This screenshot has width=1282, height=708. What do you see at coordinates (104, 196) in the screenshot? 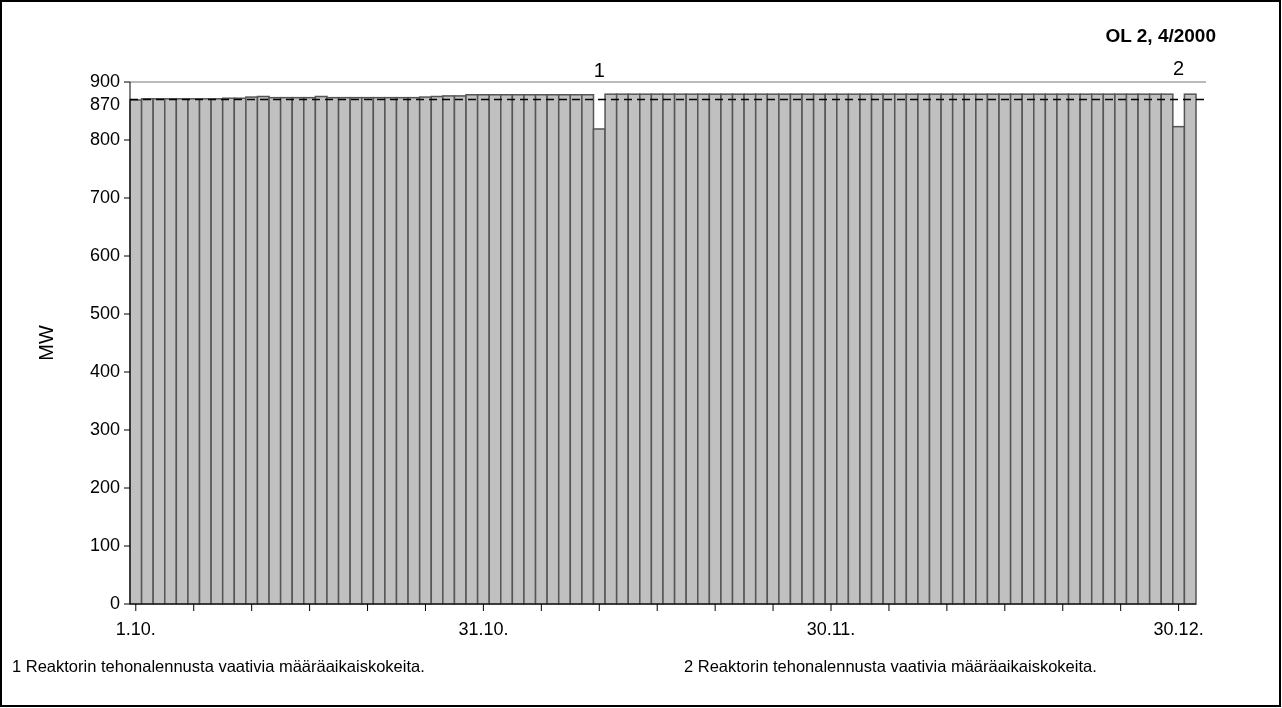
I see `y-tick-label: 700` at bounding box center [104, 196].